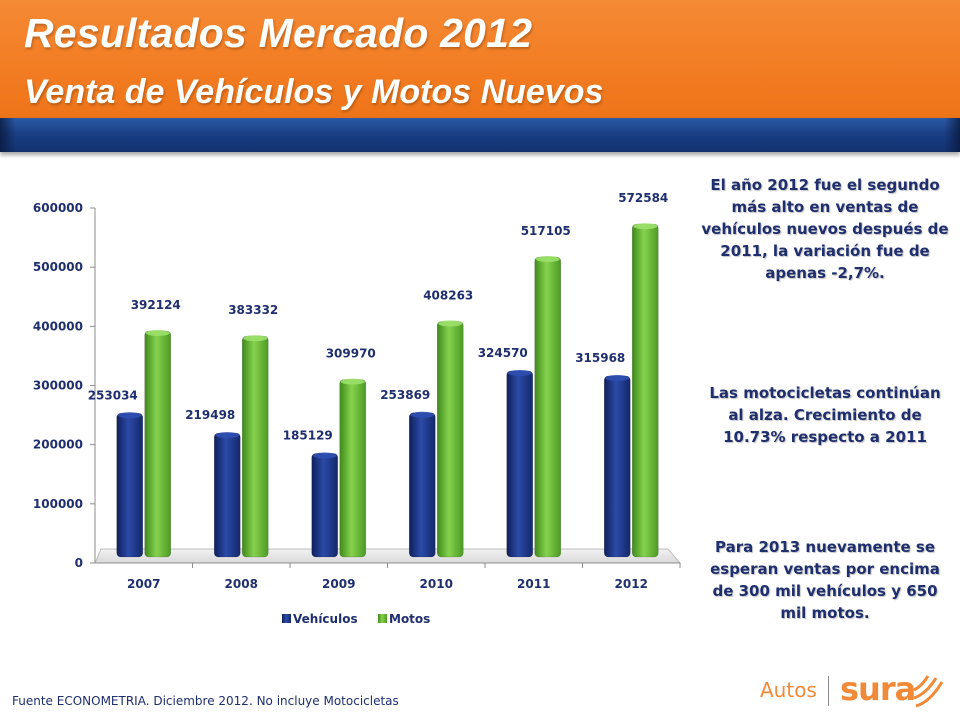  Describe the element at coordinates (450, 439) in the screenshot. I see `bar-motos-2010` at that location.